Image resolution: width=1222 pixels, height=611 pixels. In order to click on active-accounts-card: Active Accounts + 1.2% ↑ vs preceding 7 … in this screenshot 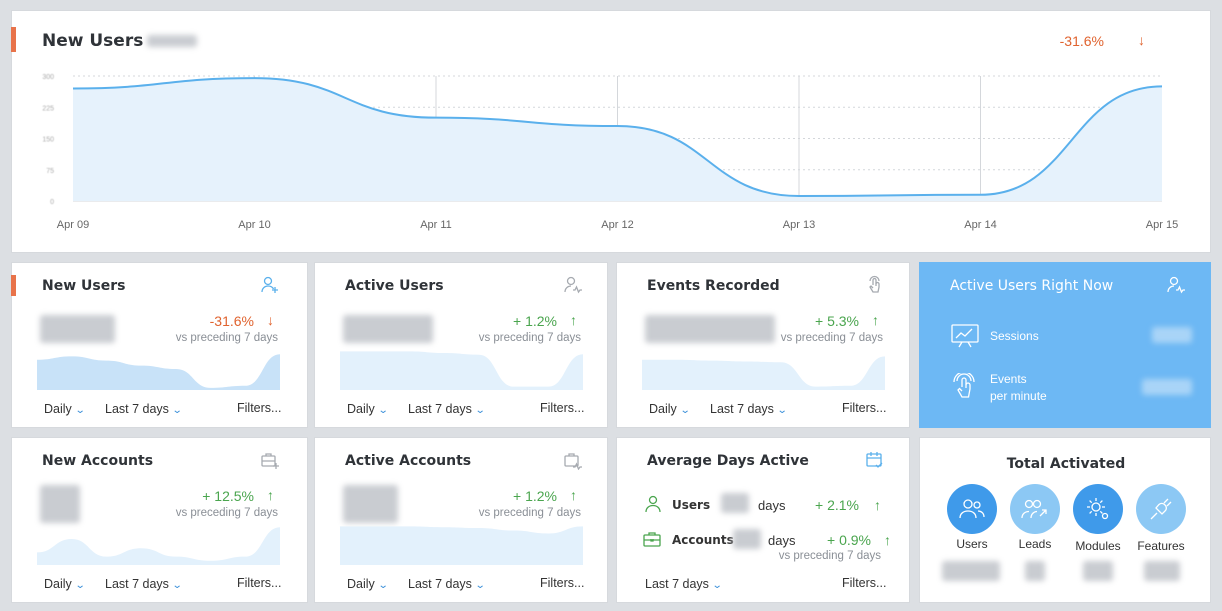, I will do `click(461, 520)`.